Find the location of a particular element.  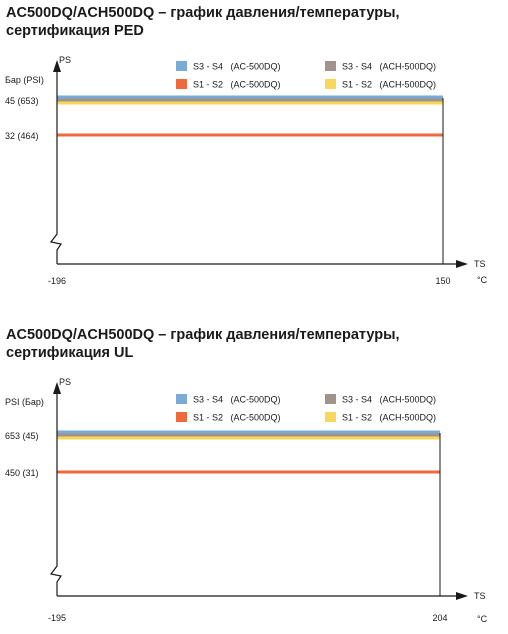

ped-x-tick-label-max: 150 is located at coordinates (442, 281).